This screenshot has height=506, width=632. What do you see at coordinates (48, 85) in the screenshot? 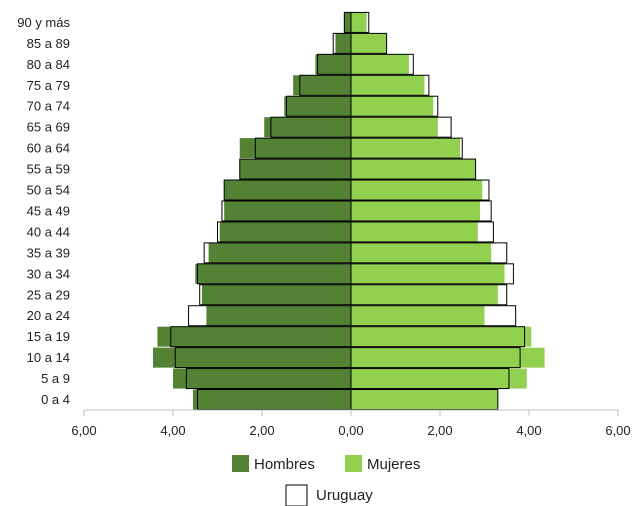
I see `category-label-75-a-79: 75 a 79` at bounding box center [48, 85].